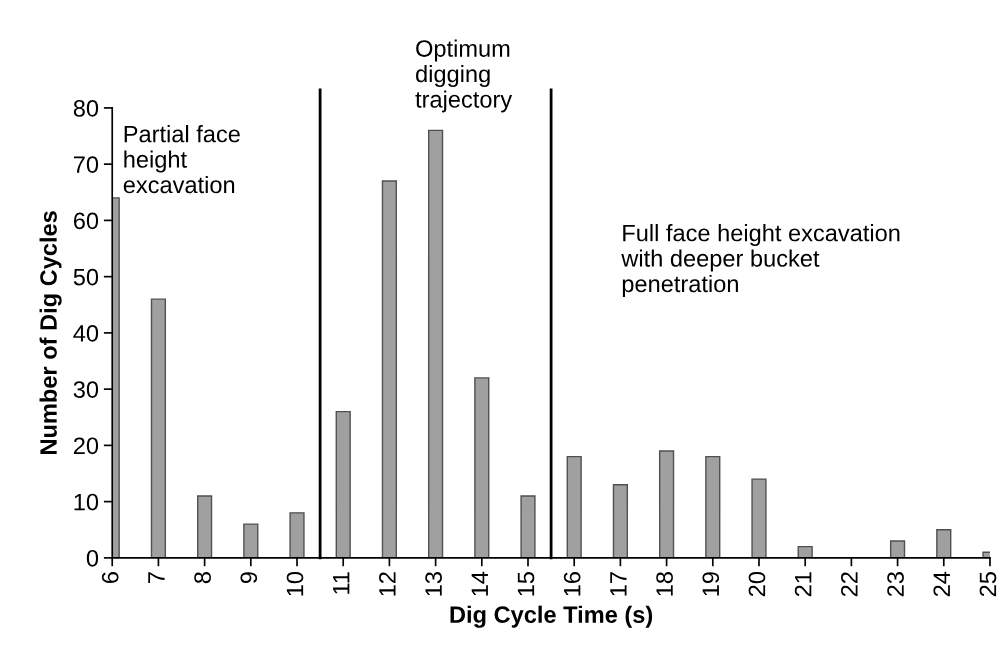  What do you see at coordinates (181, 159) in the screenshot?
I see `annotation: Partial face height excavation` at bounding box center [181, 159].